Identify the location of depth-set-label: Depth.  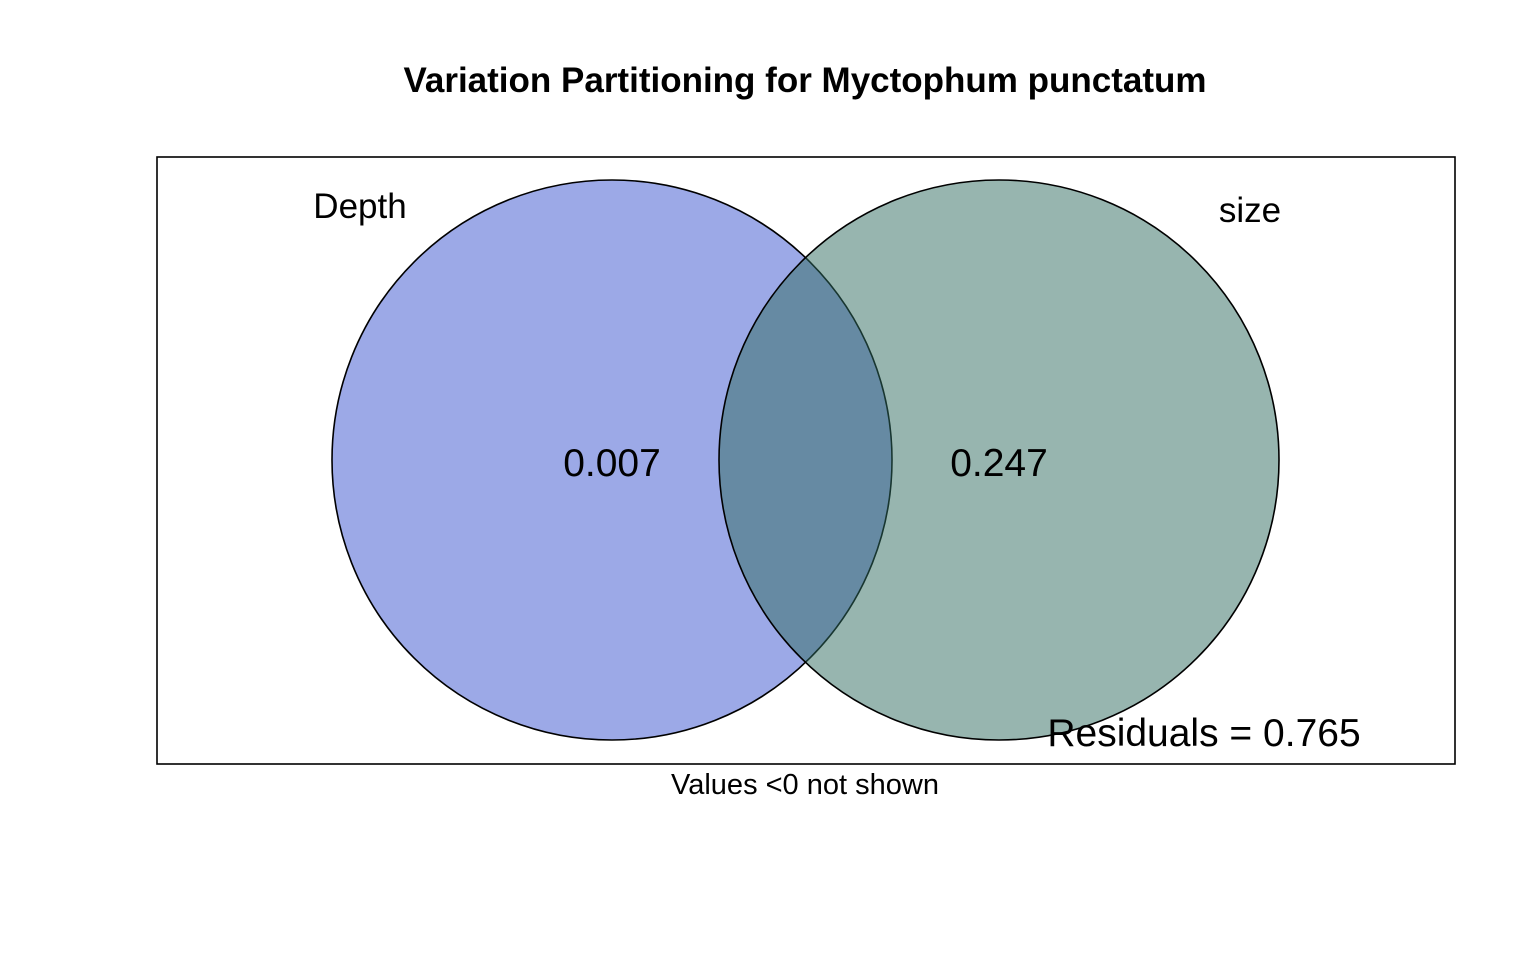
(359, 206).